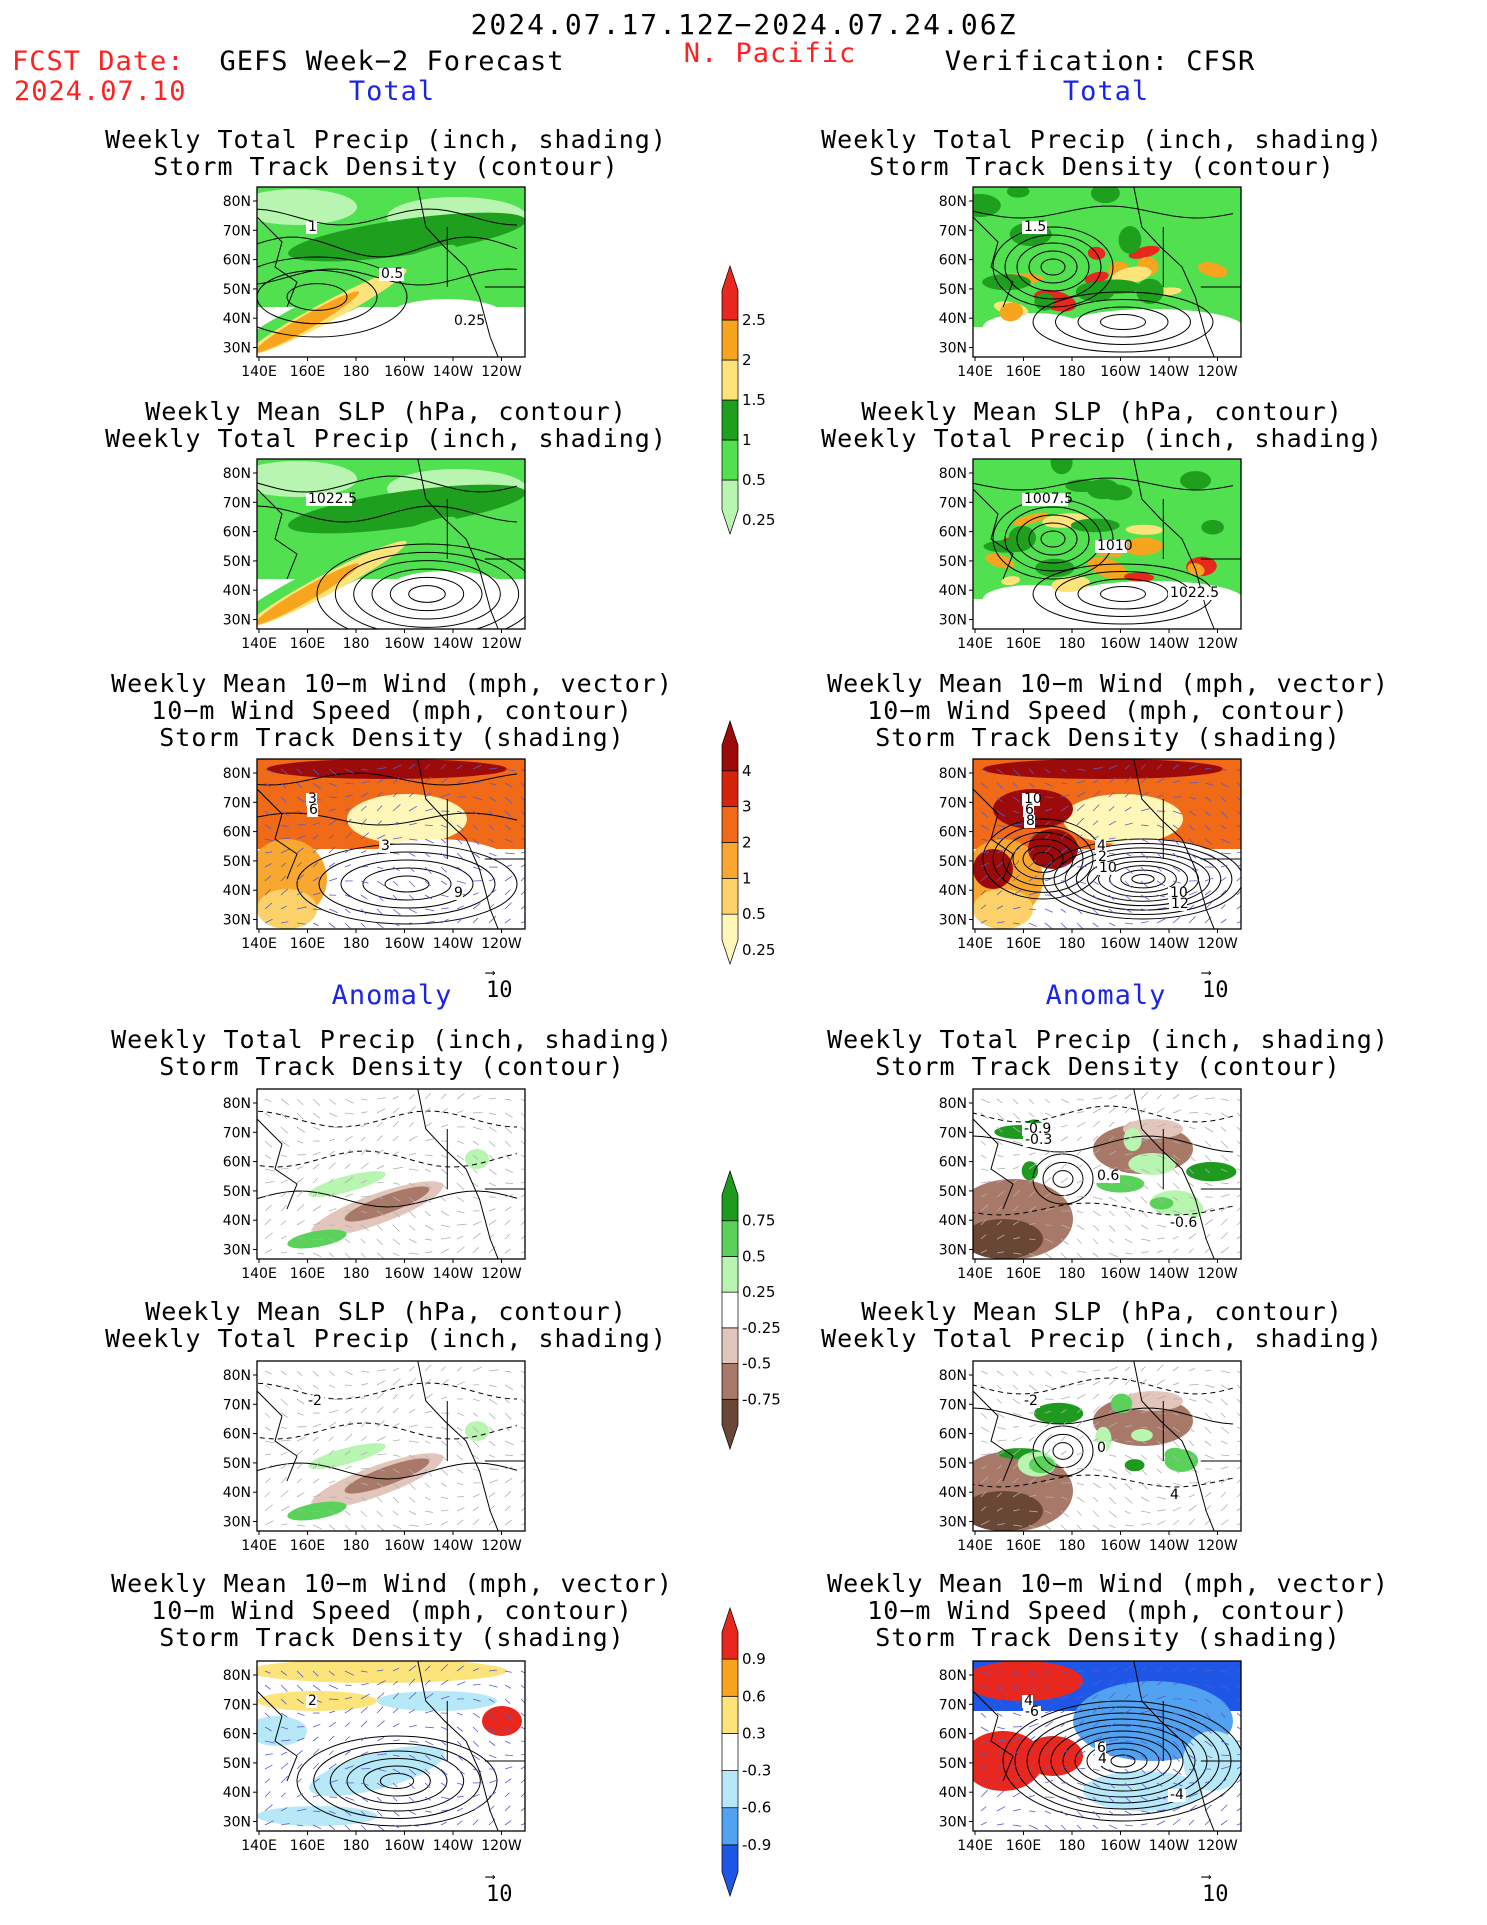  I want to click on contour-label: 1022.5, so click(1194, 593).